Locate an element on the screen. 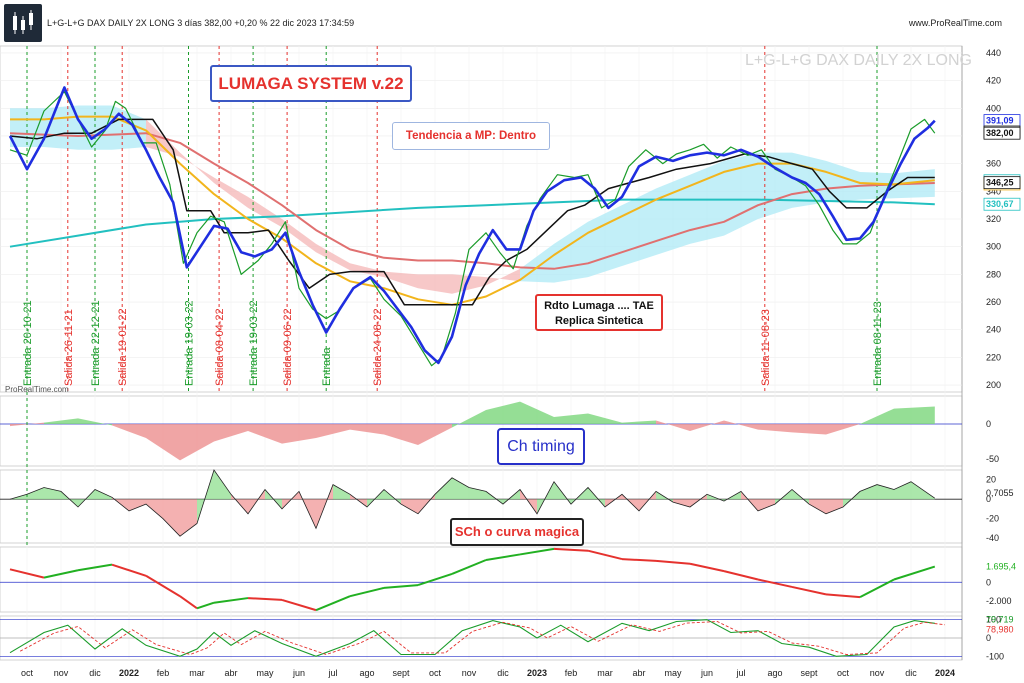  value-label-text: 391,09 is located at coordinates (1000, 121).